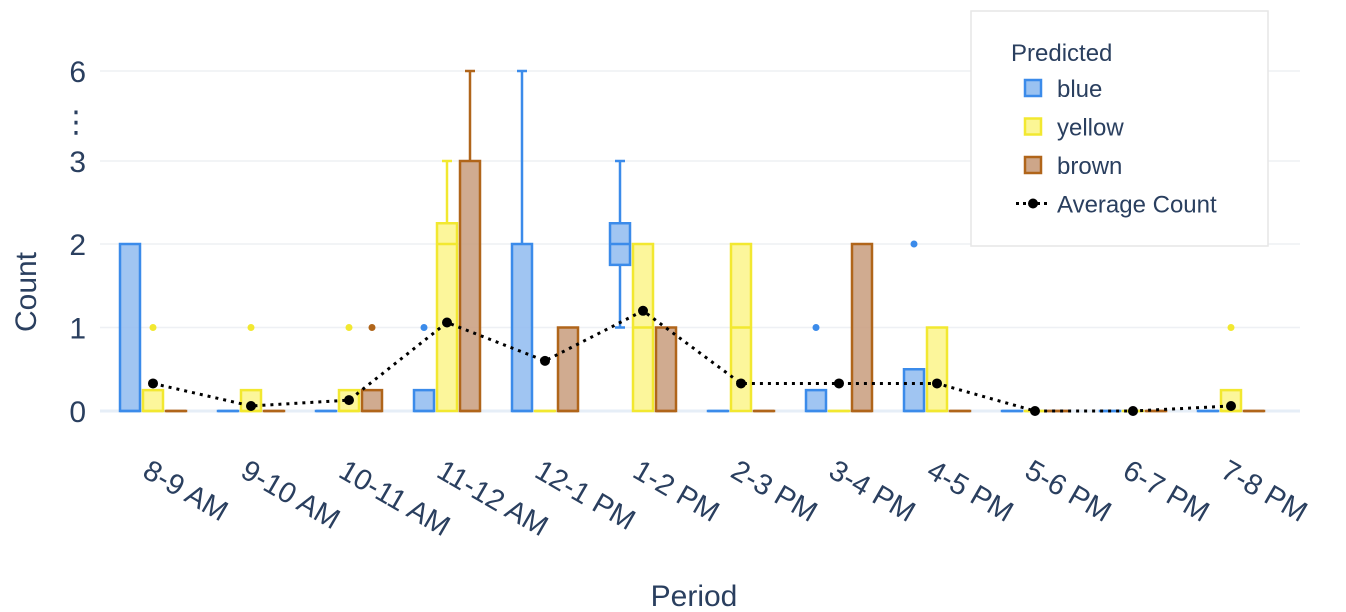 This screenshot has height=612, width=1346. Describe the element at coordinates (774, 491) in the screenshot. I see `x-tick-label: 2-3 PM` at that location.